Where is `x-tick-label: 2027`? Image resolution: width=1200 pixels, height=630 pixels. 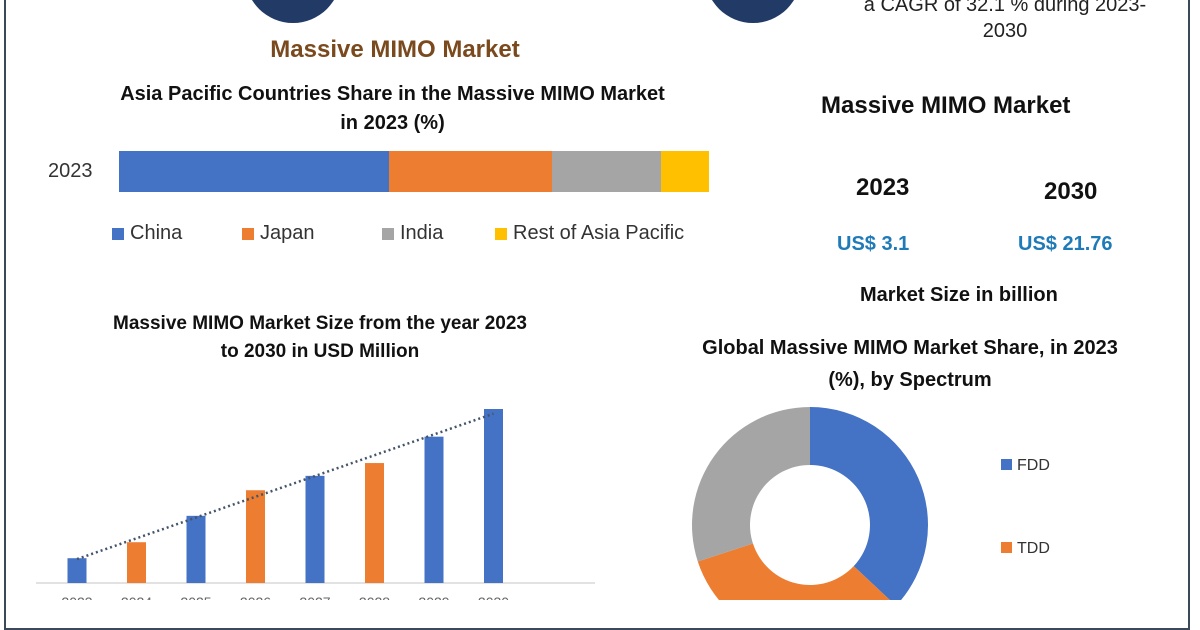
x-tick-label: 2027 is located at coordinates (314, 597).